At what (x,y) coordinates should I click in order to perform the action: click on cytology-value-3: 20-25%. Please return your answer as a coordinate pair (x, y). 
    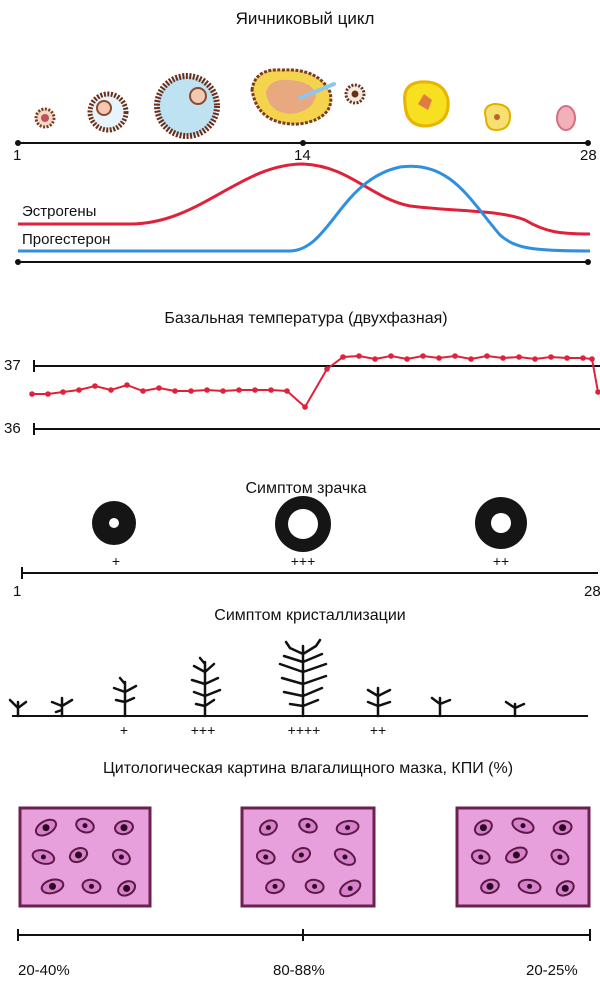
    Looking at the image, I should click on (552, 970).